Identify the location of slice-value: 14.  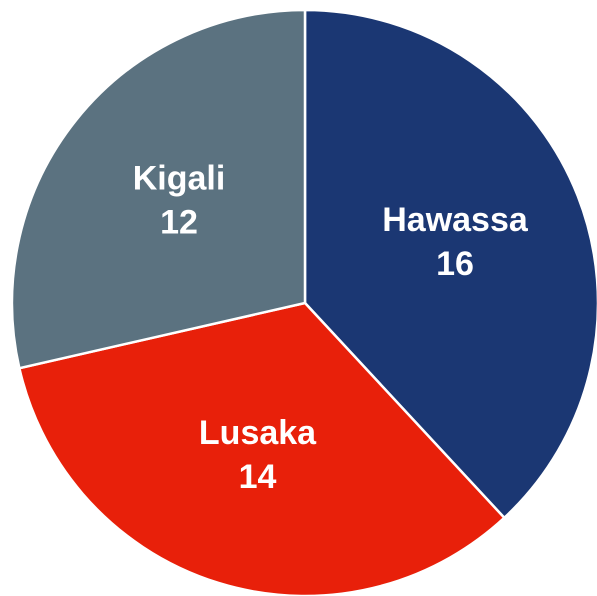
(258, 477).